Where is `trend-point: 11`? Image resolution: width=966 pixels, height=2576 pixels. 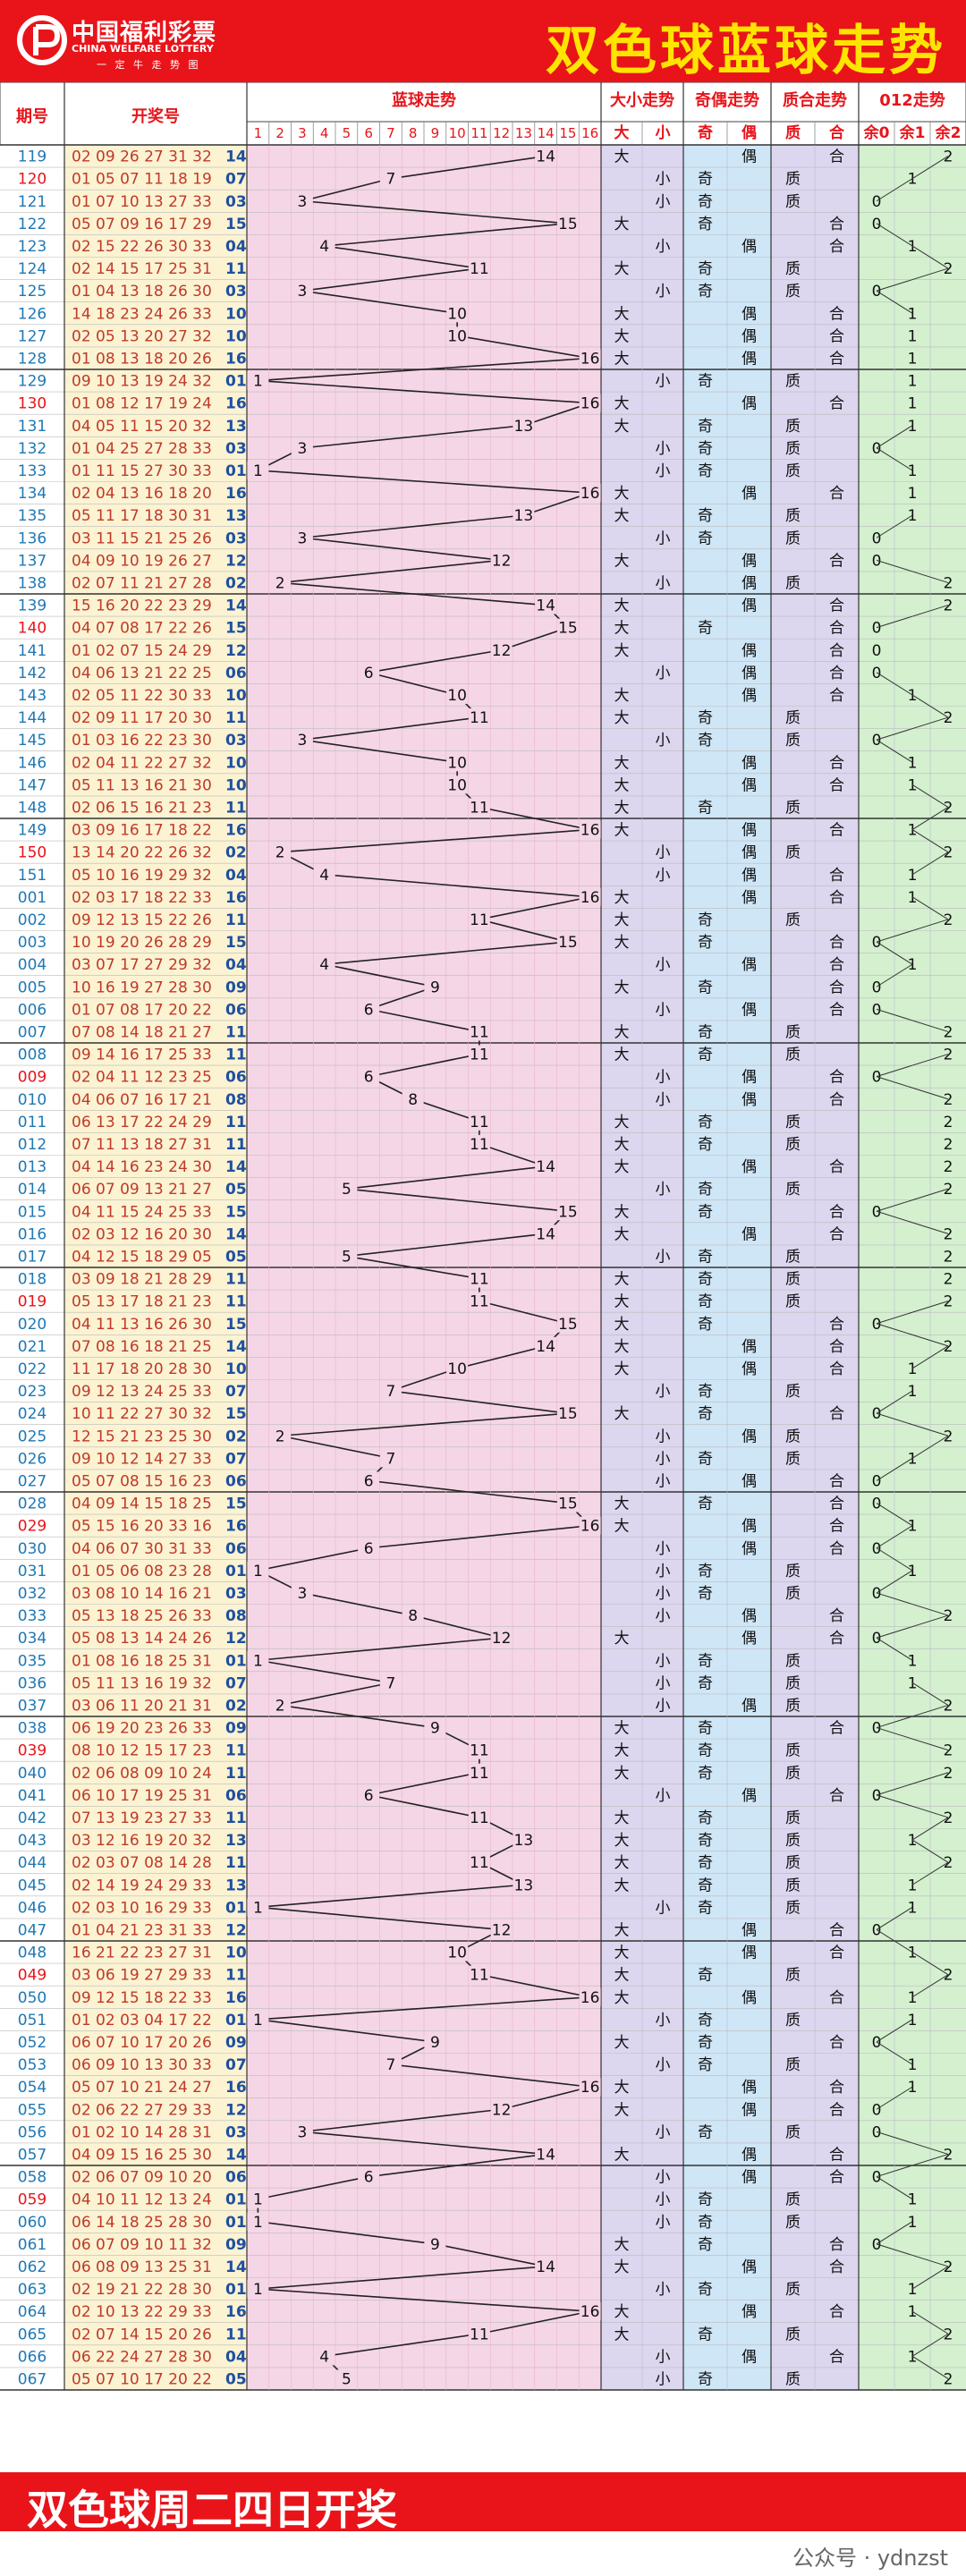 trend-point: 11 is located at coordinates (479, 1774).